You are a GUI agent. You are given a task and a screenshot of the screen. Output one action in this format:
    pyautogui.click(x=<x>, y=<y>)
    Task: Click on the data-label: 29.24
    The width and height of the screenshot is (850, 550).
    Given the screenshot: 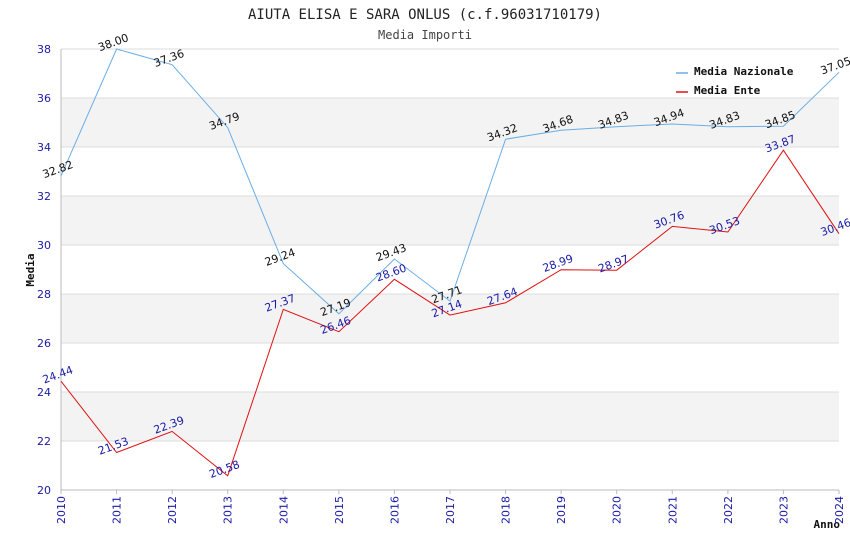 What is the action you would take?
    pyautogui.click(x=280, y=257)
    